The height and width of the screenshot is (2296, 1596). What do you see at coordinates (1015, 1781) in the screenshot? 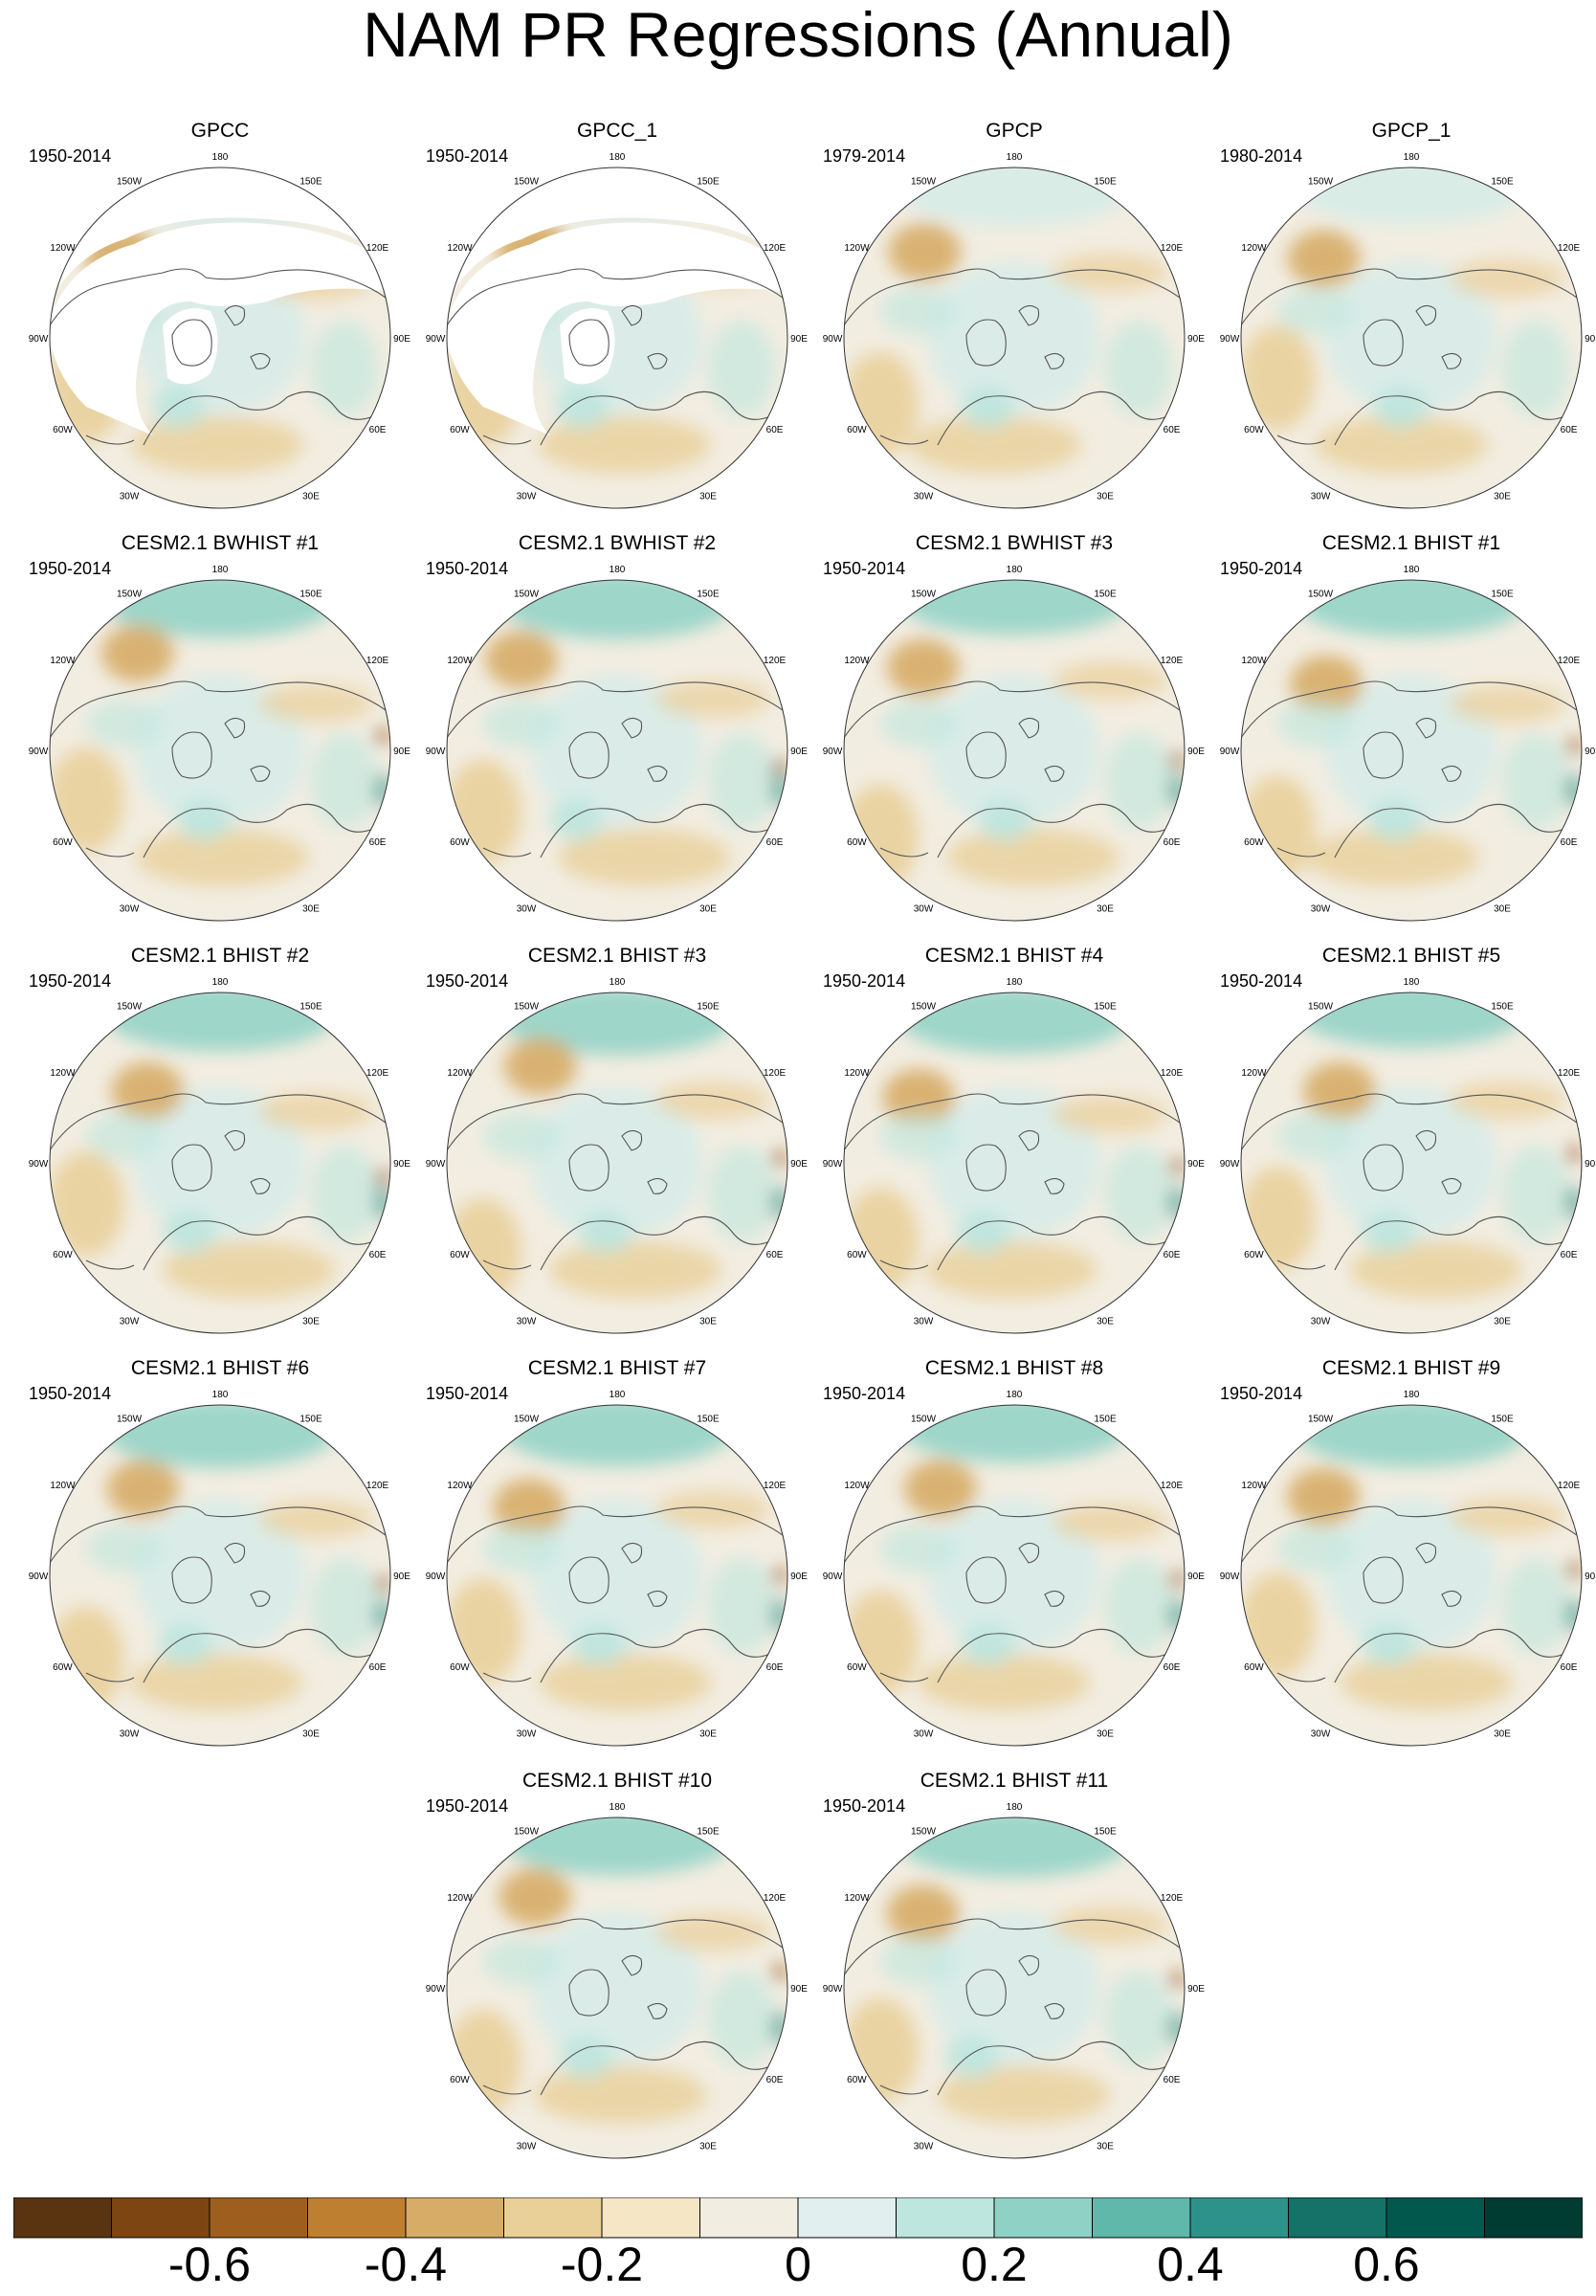
I see `panel-title: CESM2.1 BHIST #11` at bounding box center [1015, 1781].